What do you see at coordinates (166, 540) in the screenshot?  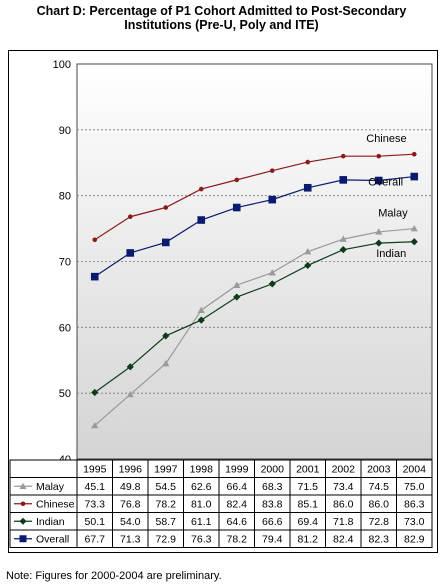 I see `table-cell-value: 72.9` at bounding box center [166, 540].